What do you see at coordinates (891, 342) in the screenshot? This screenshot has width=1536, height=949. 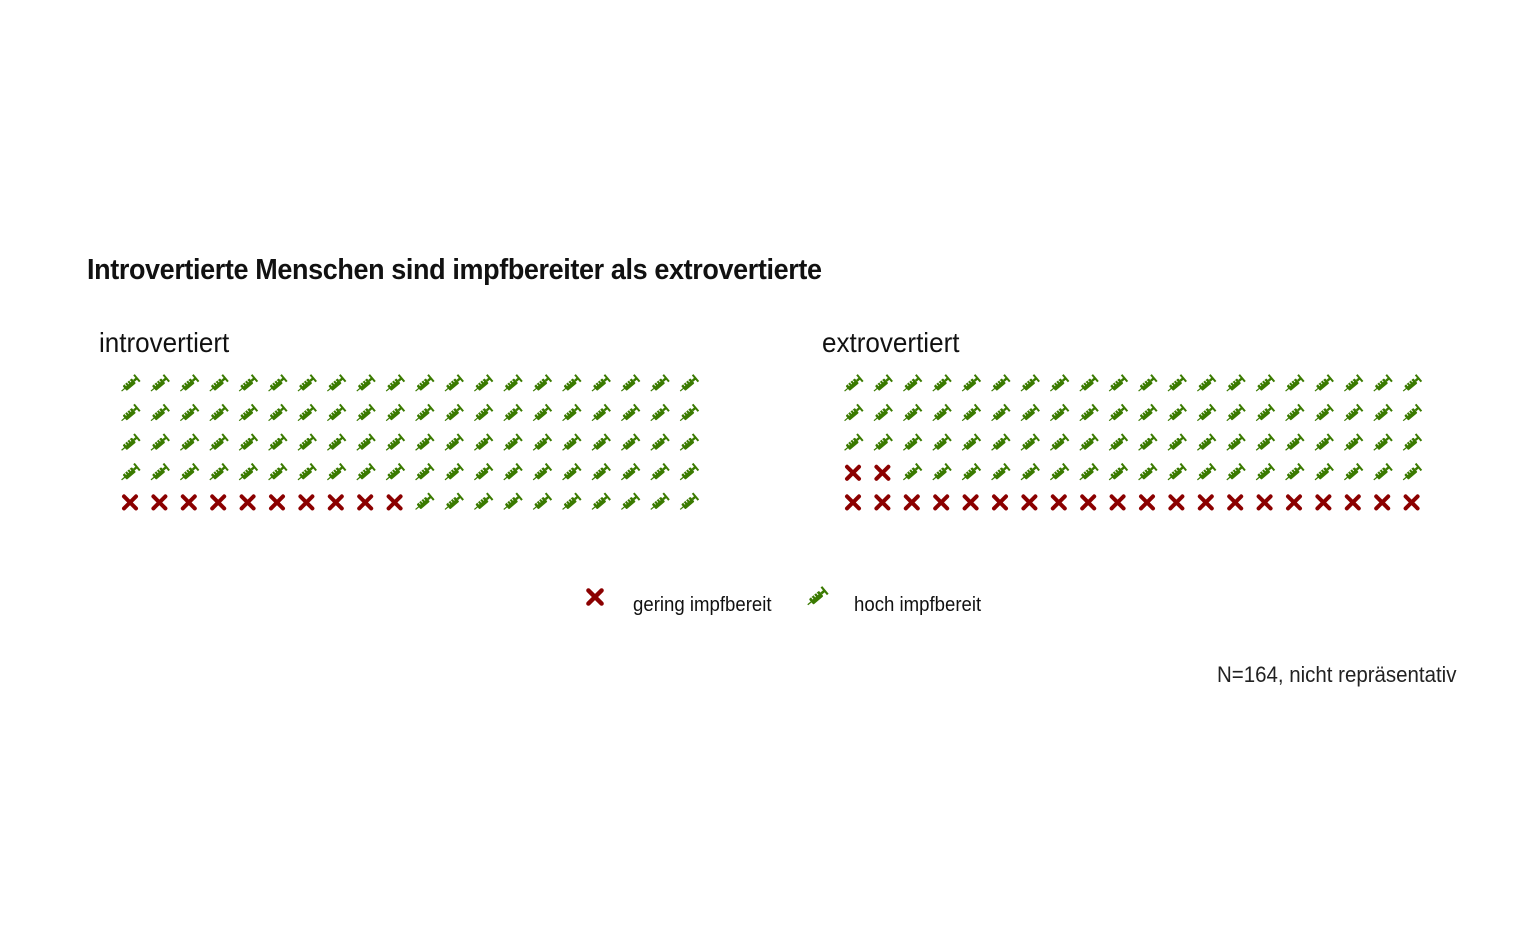 I see `panel-title-extrovertiert: extrovertiert` at bounding box center [891, 342].